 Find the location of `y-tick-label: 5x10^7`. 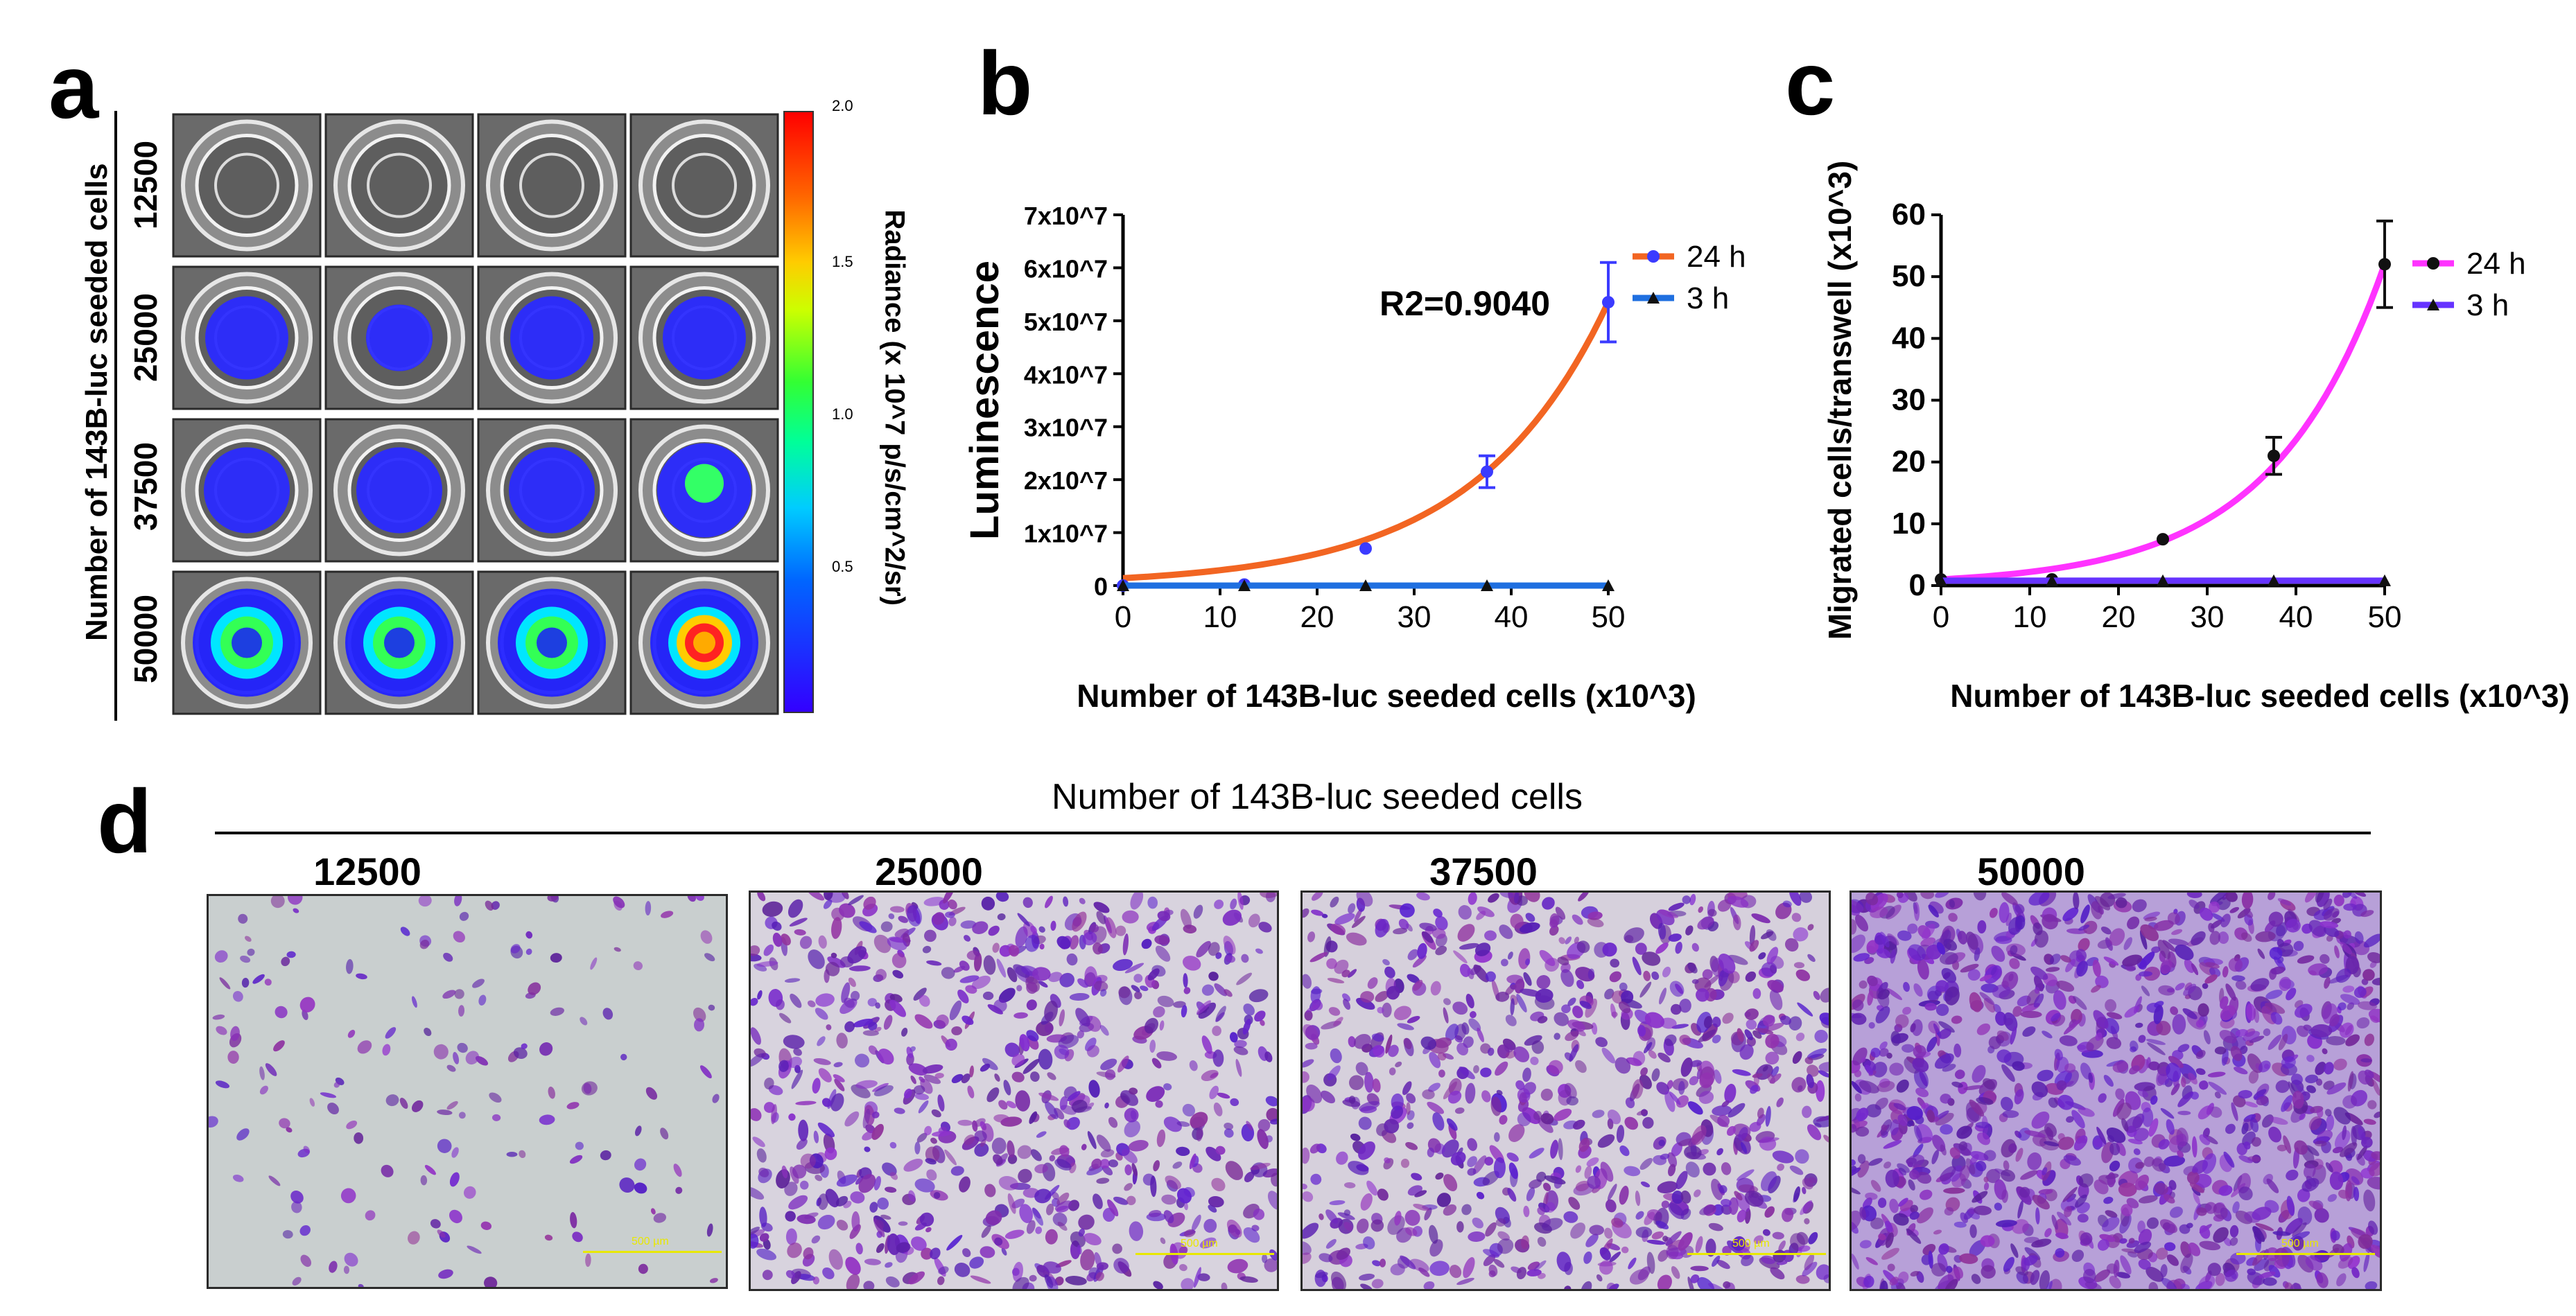

y-tick-label: 5x10^7 is located at coordinates (1066, 322).